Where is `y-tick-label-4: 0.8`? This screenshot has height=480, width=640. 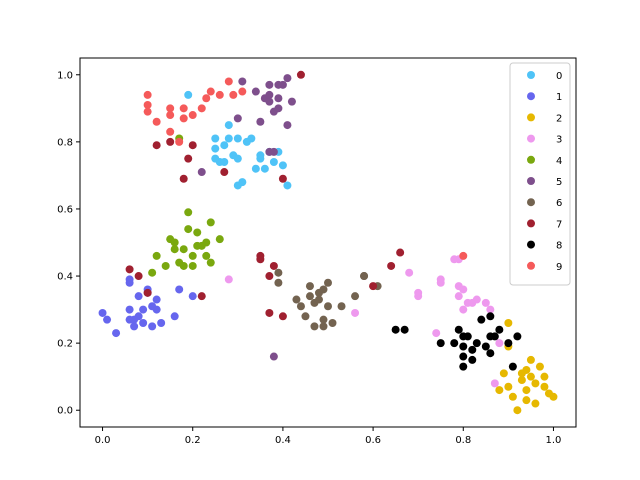 y-tick-label-4: 0.8 is located at coordinates (65, 142).